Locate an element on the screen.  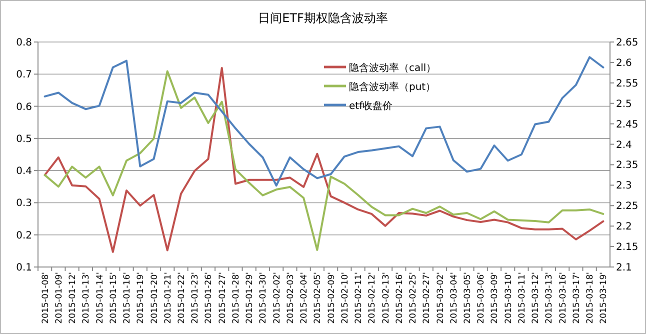
x-tick-label: 2015-01-15' is located at coordinates (113, 298).